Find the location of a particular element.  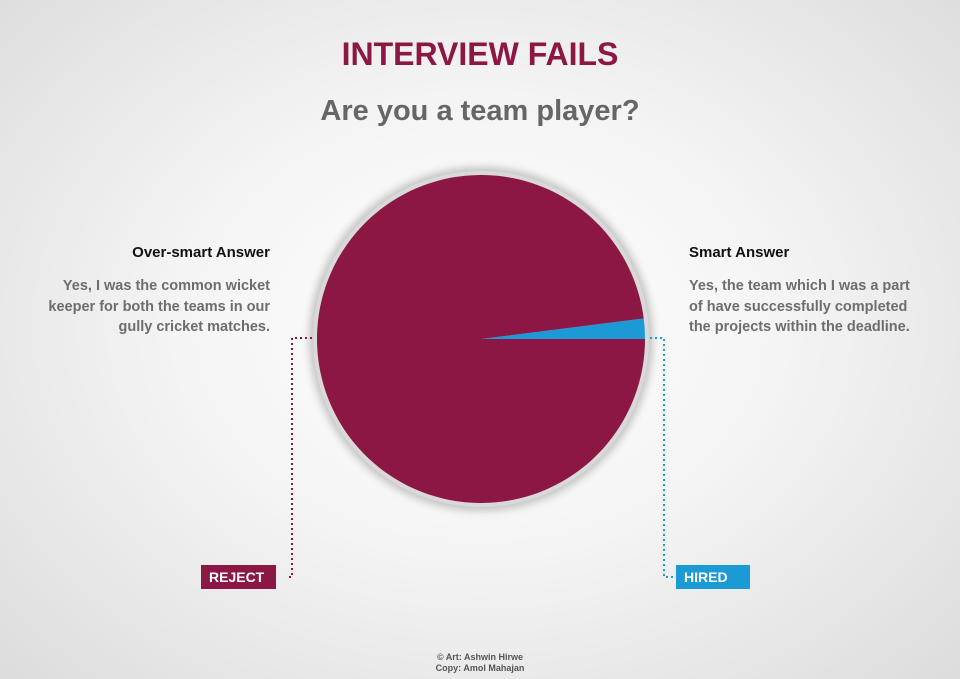

credits: © Art: Ashwin Hirwe Copy: Amol Mahajan is located at coordinates (480, 663).